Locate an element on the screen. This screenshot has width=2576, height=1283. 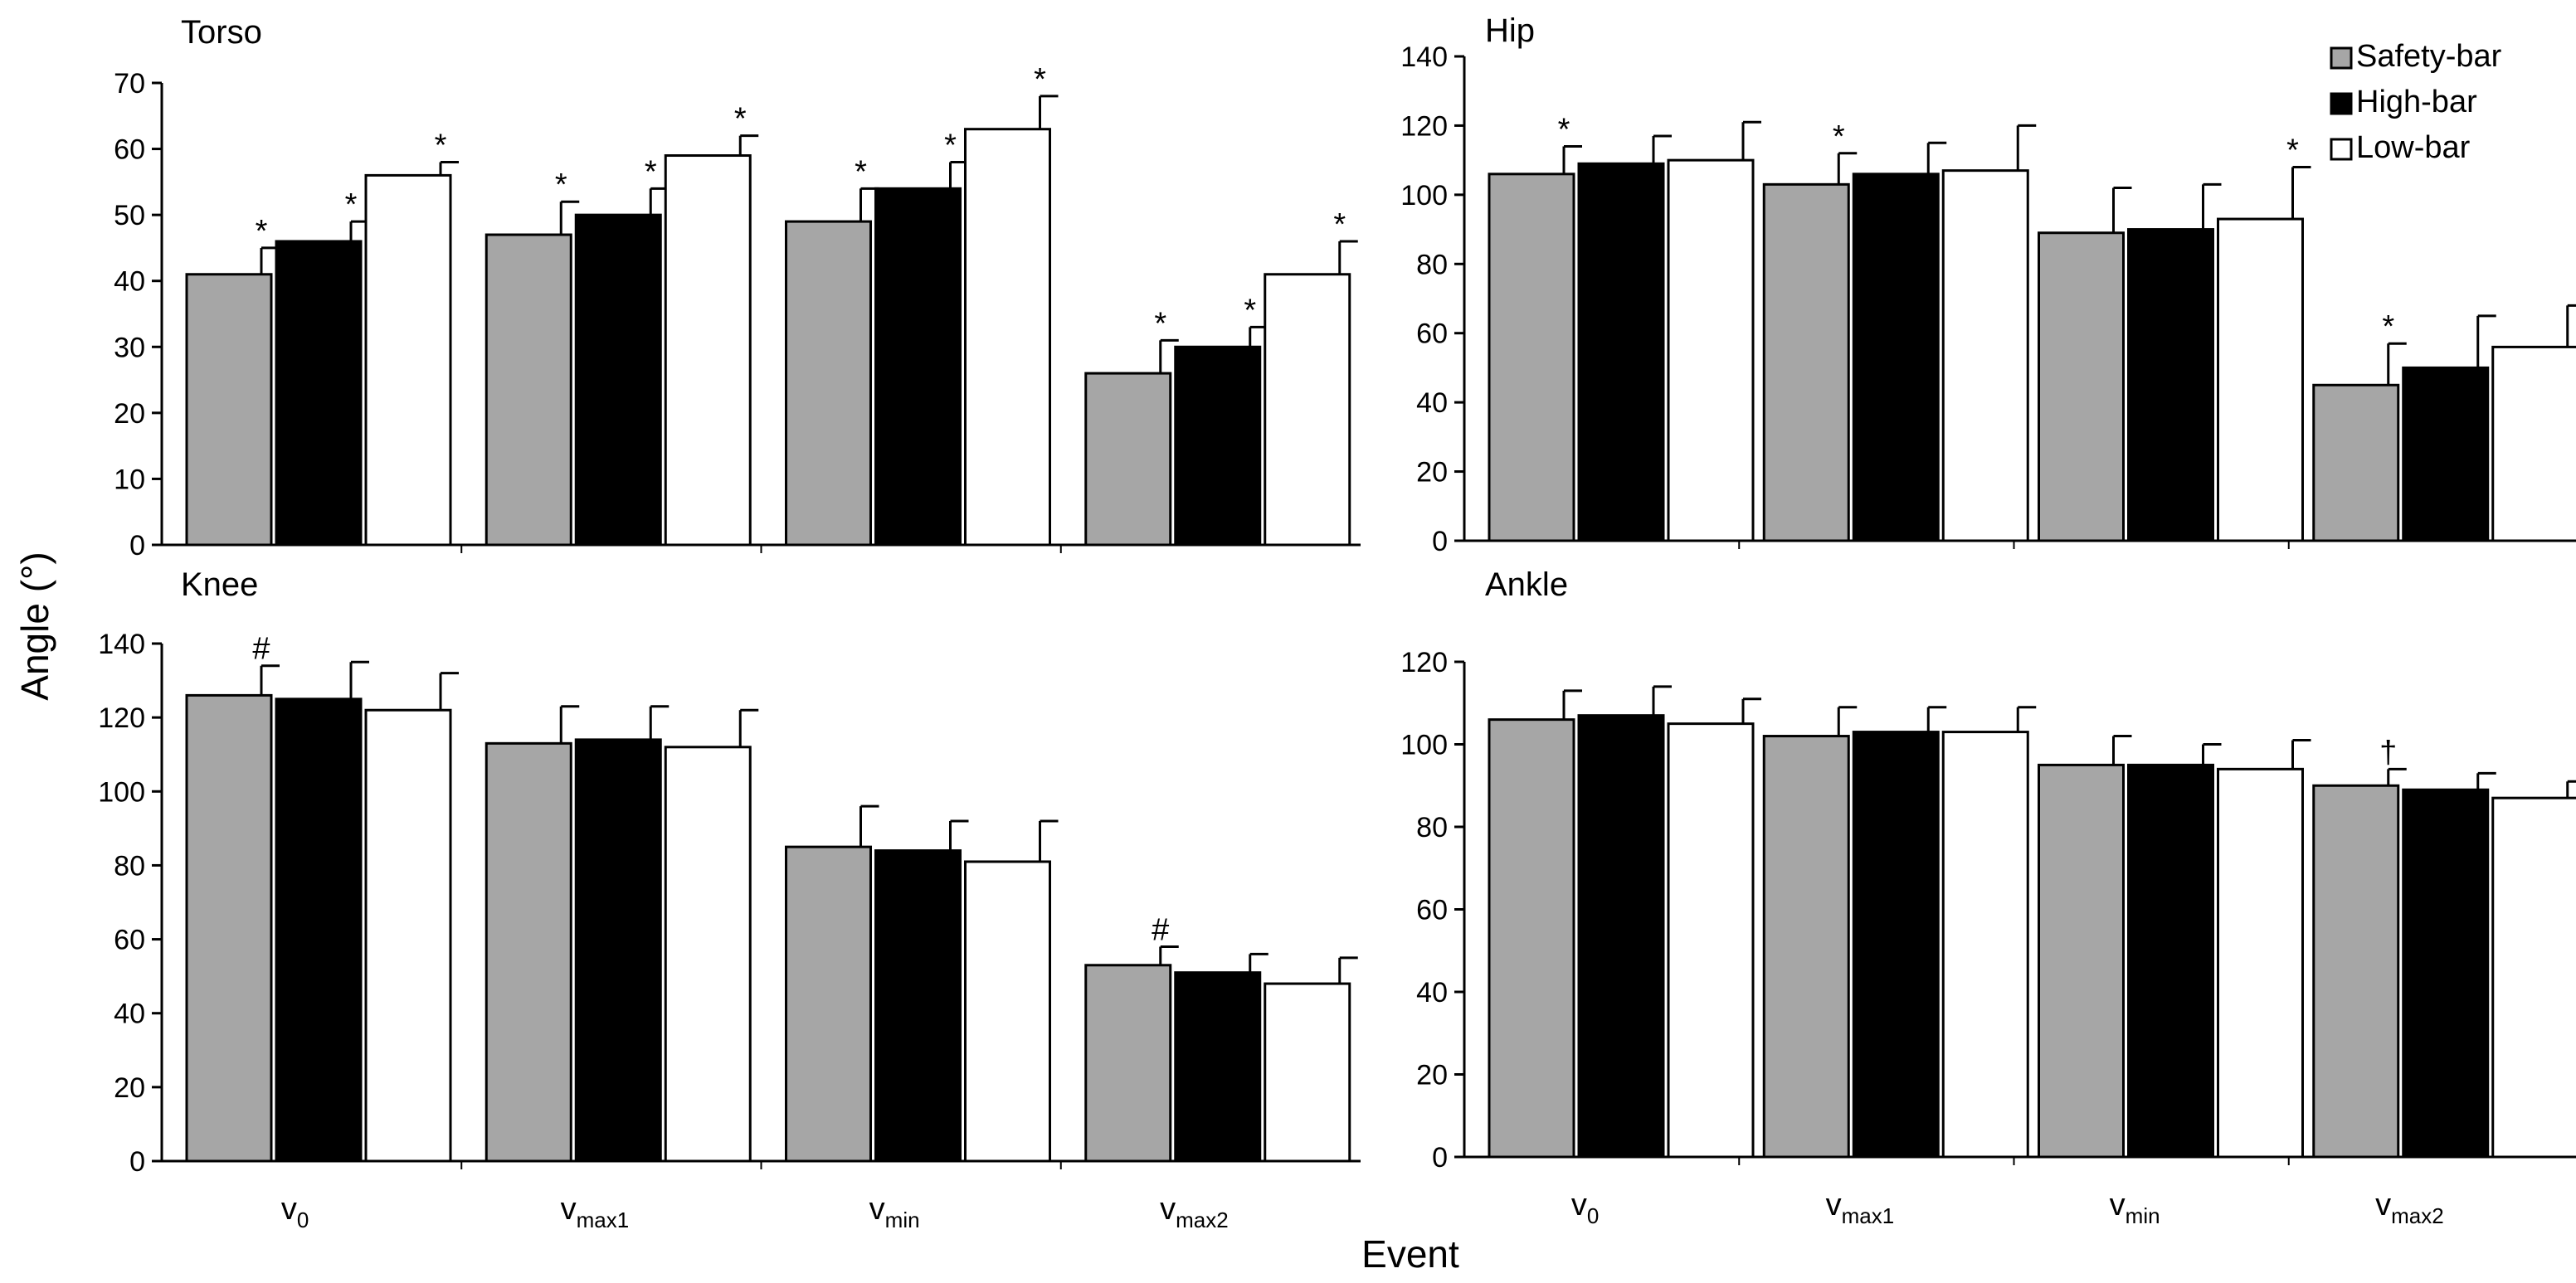
high-bar-legend-label: High-bar is located at coordinates (2416, 102).